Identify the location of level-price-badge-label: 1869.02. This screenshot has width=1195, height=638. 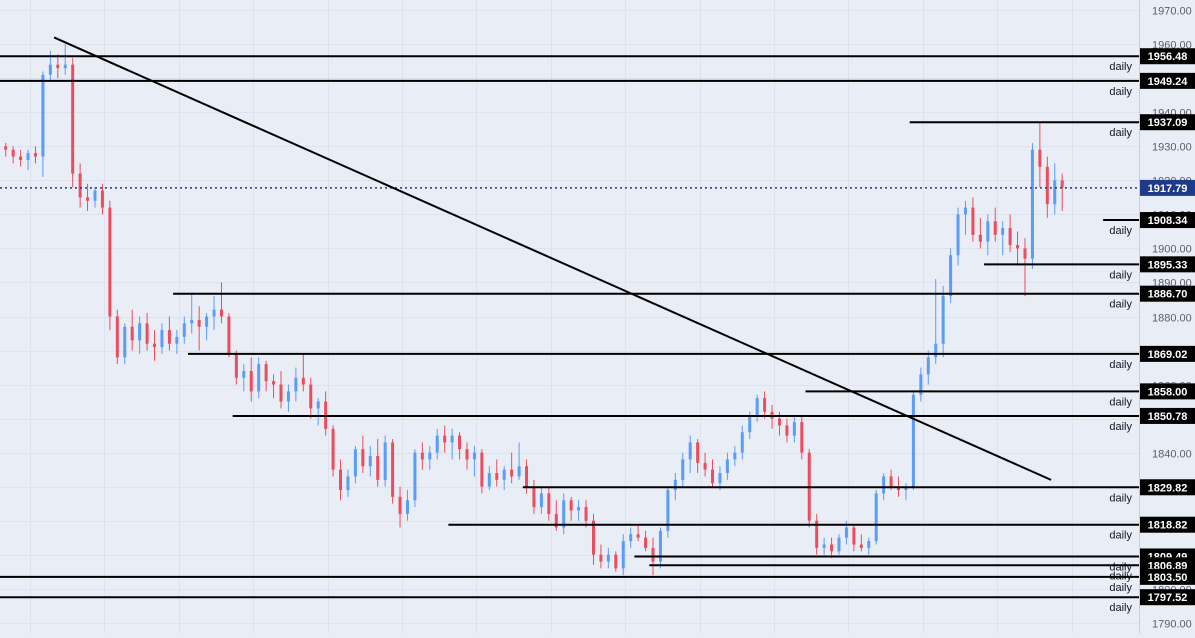
(1168, 355).